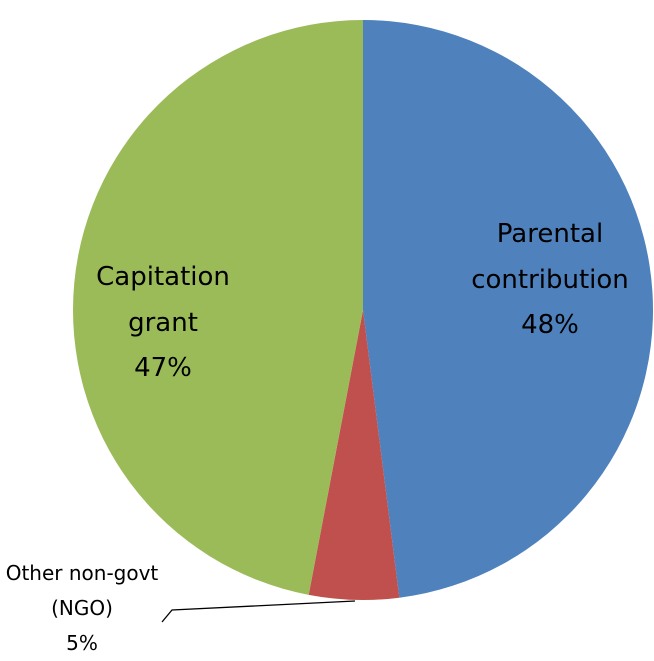 The height and width of the screenshot is (661, 654). I want to click on pie-slice, so click(354, 455).